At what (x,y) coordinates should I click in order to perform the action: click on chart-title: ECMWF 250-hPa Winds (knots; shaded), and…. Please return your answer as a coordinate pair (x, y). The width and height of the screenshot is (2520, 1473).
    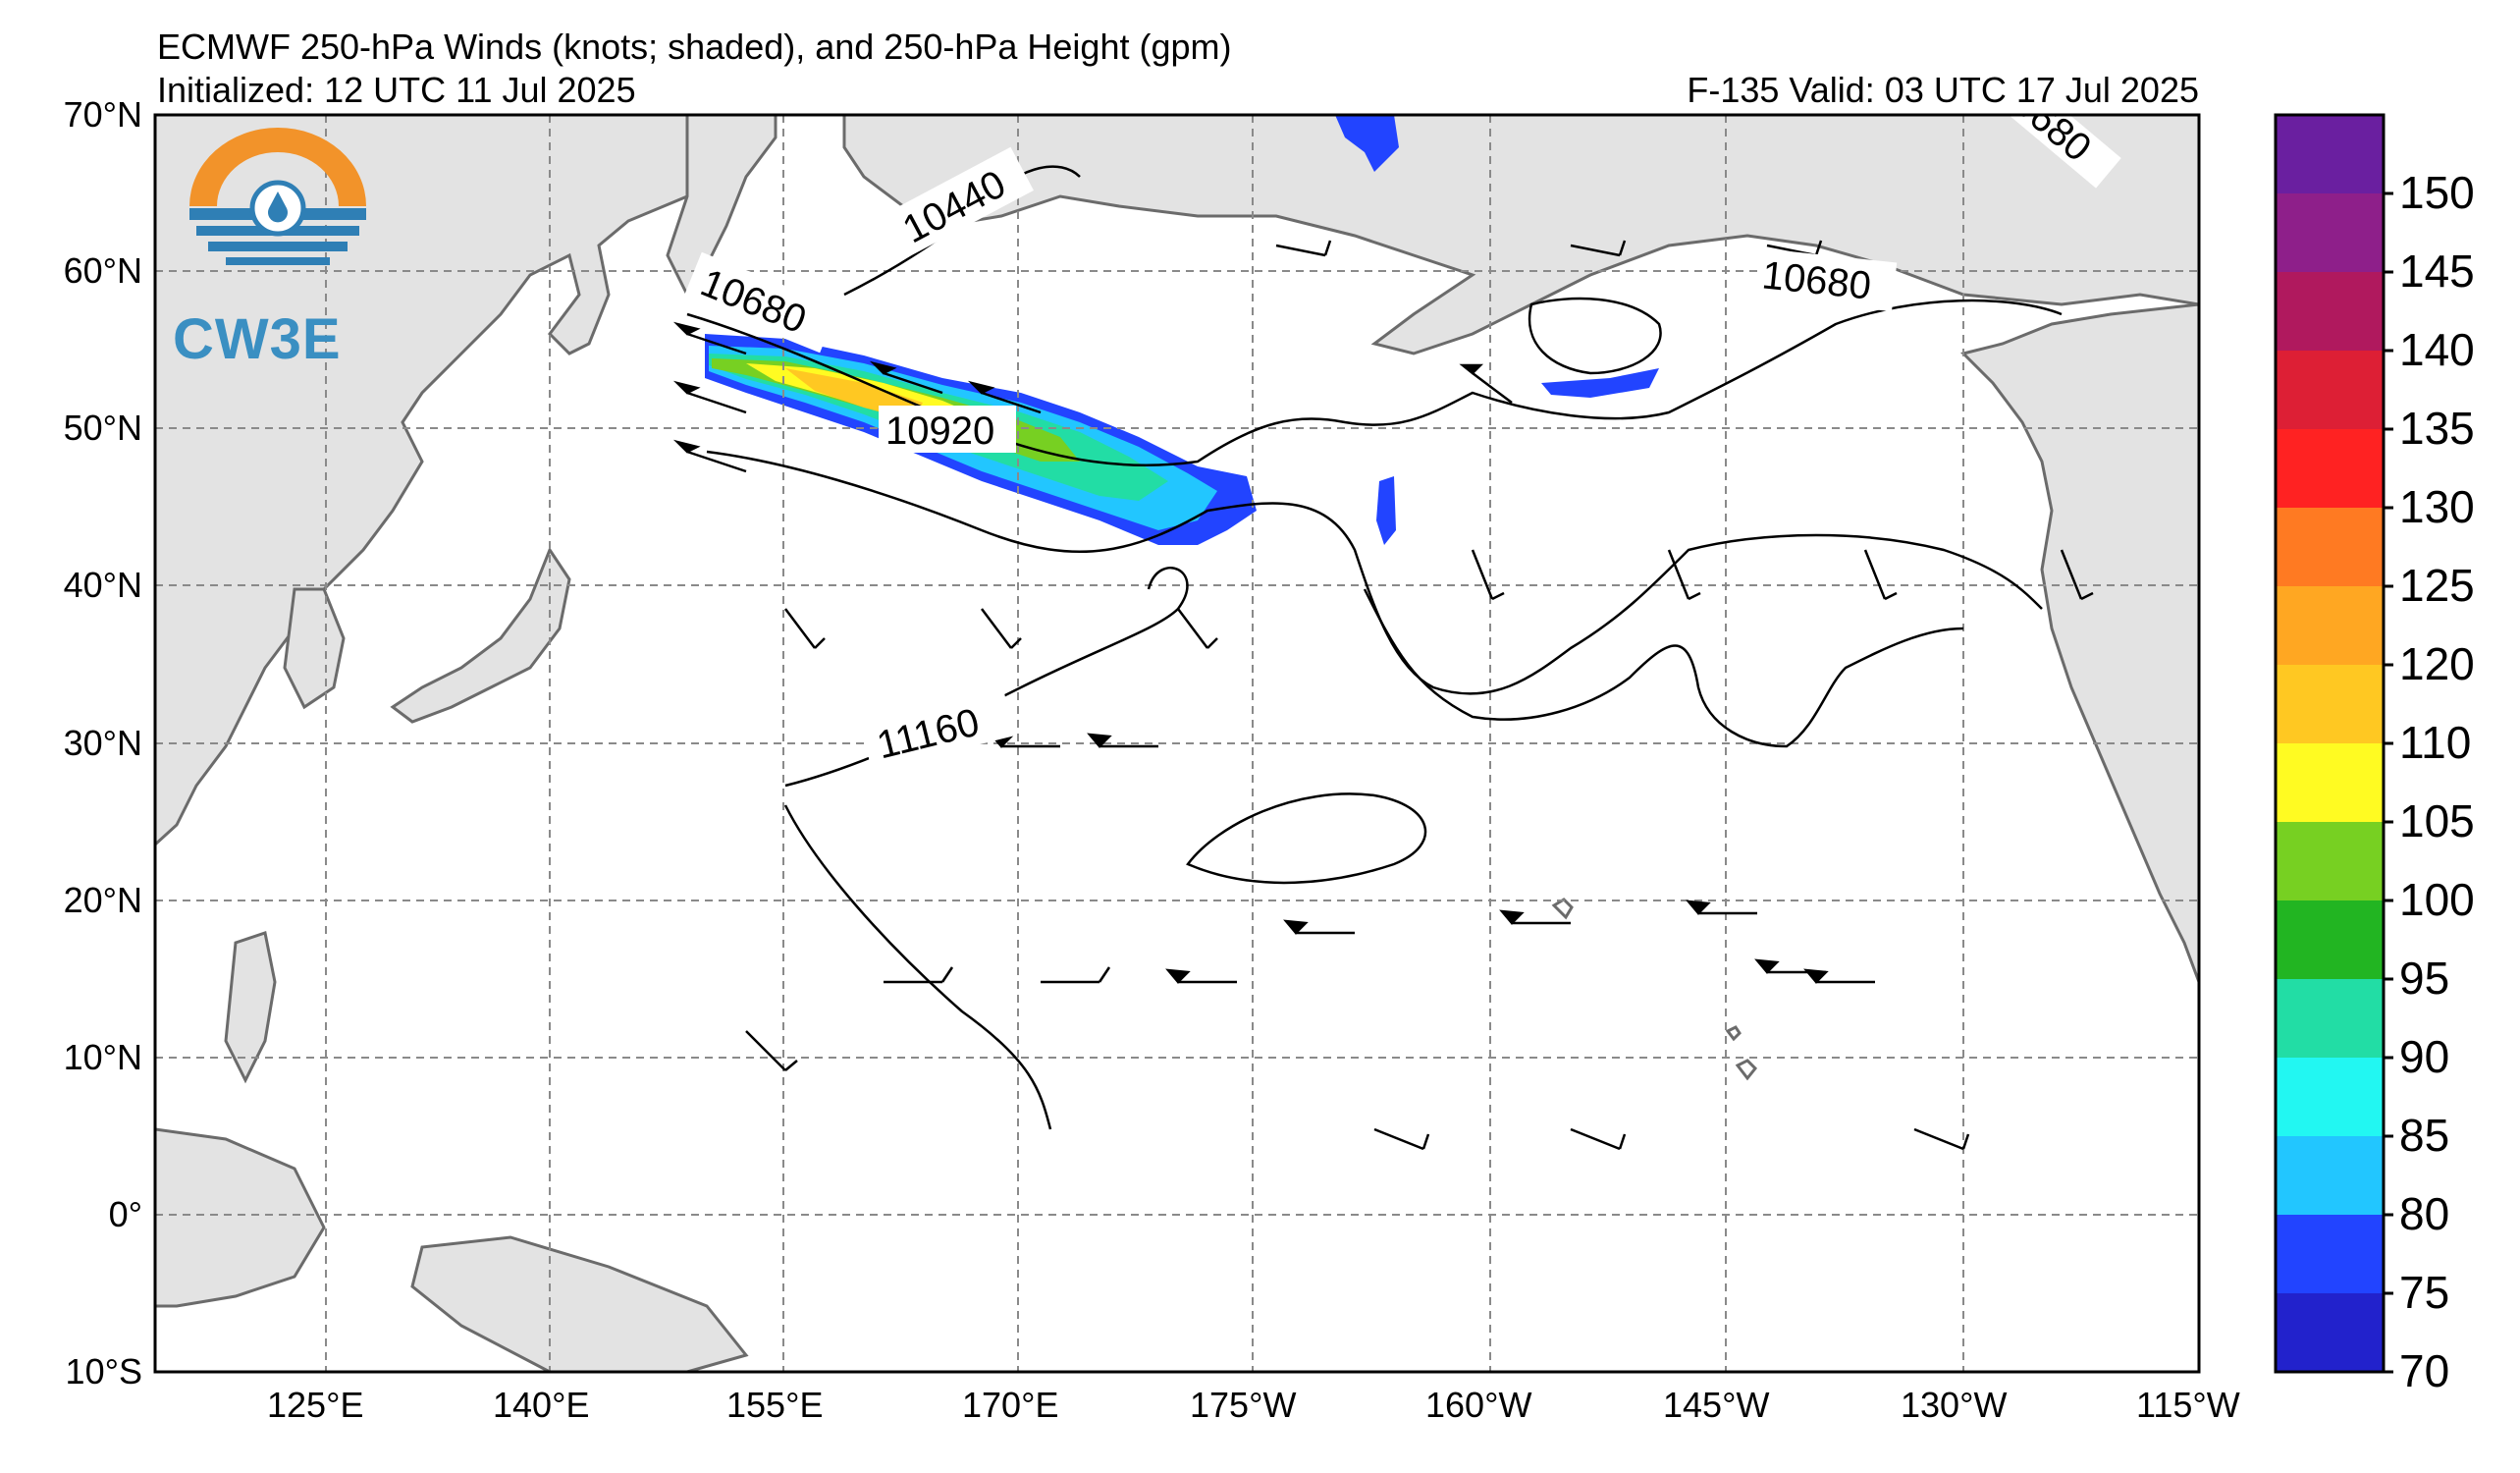
    Looking at the image, I should click on (694, 47).